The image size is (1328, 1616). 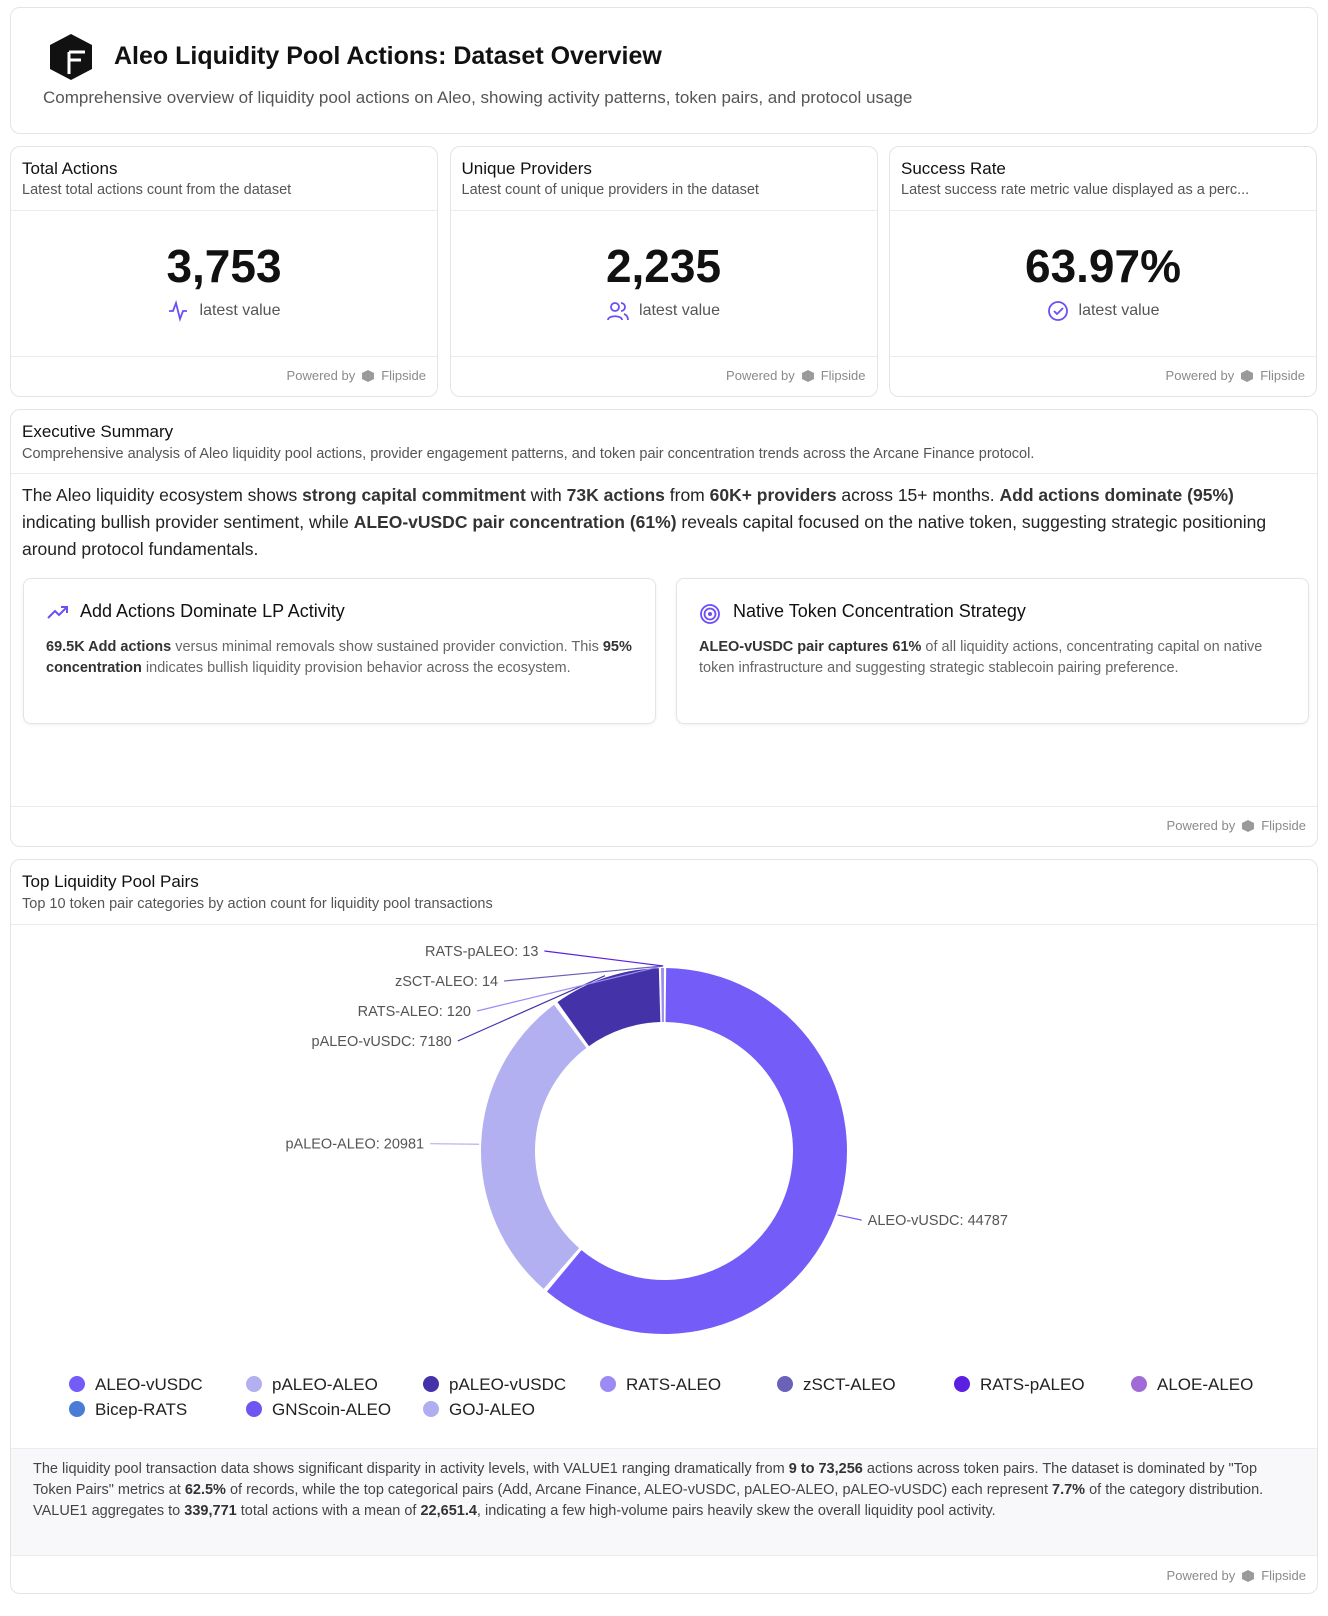 What do you see at coordinates (57, 612) in the screenshot?
I see `trend-icon` at bounding box center [57, 612].